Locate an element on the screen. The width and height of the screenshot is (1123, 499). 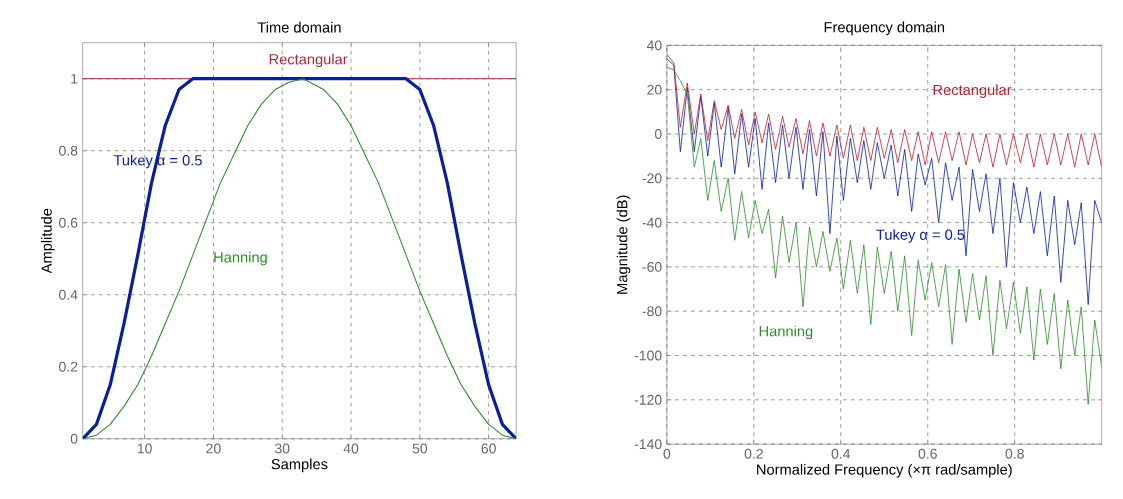
y-tick-label: 0.6 is located at coordinates (68, 222).